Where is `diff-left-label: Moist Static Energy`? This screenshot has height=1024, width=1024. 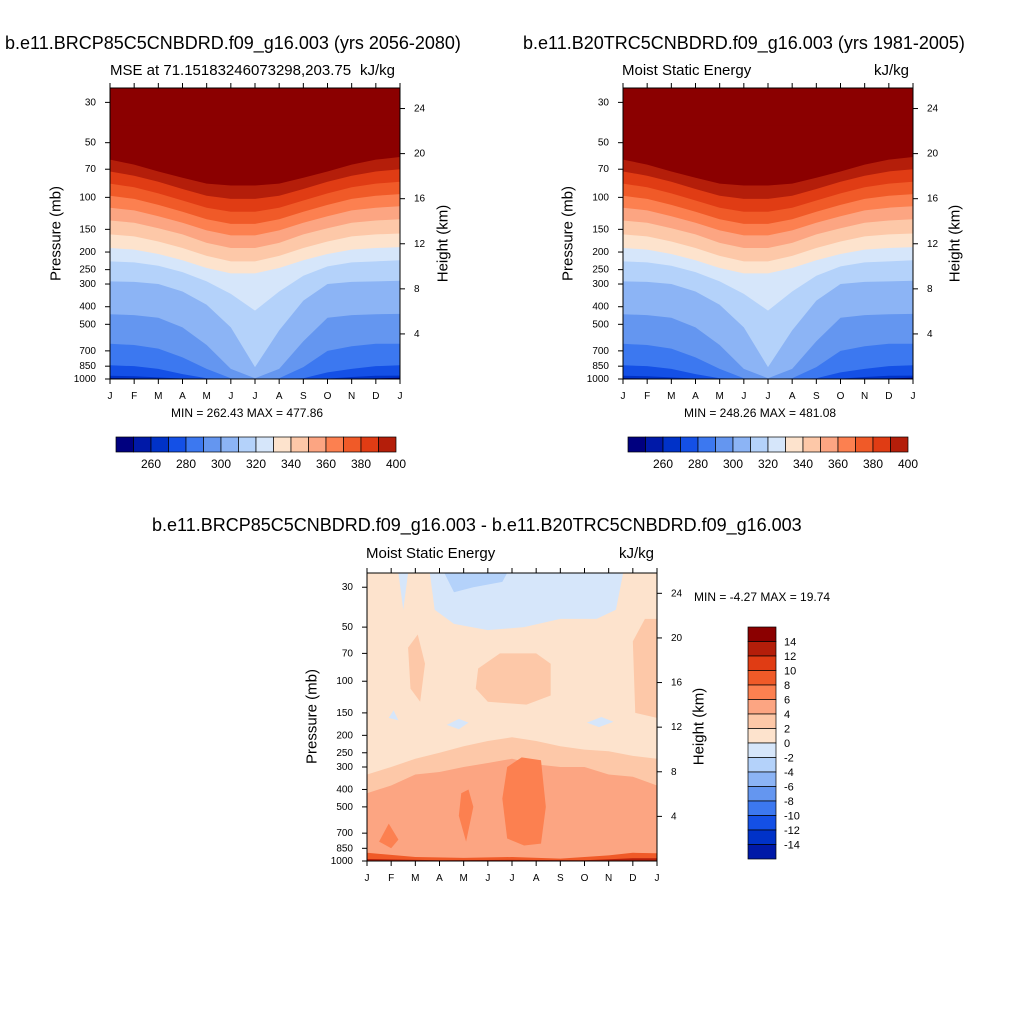
diff-left-label: Moist Static Energy is located at coordinates (431, 553).